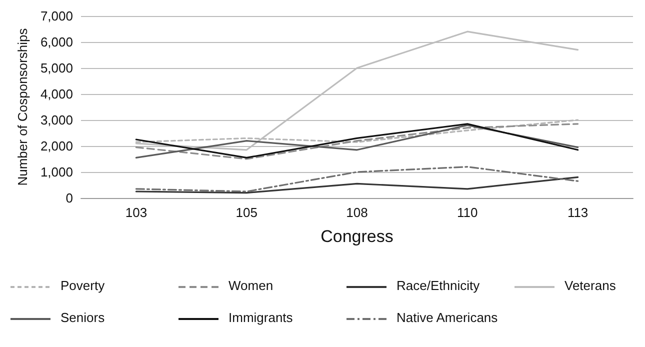 The height and width of the screenshot is (347, 645). I want to click on y-axis-title: Number of Cosponsorships, so click(22, 107).